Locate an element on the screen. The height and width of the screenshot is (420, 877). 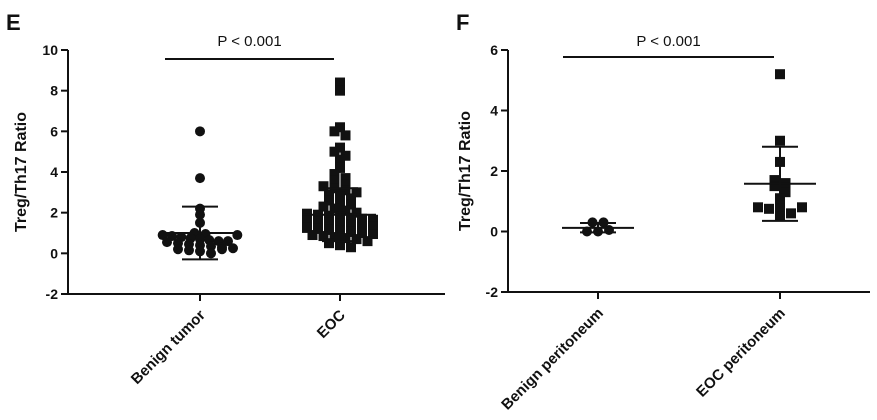
x-category-label: EOC peritoneum is located at coordinates (741, 353).